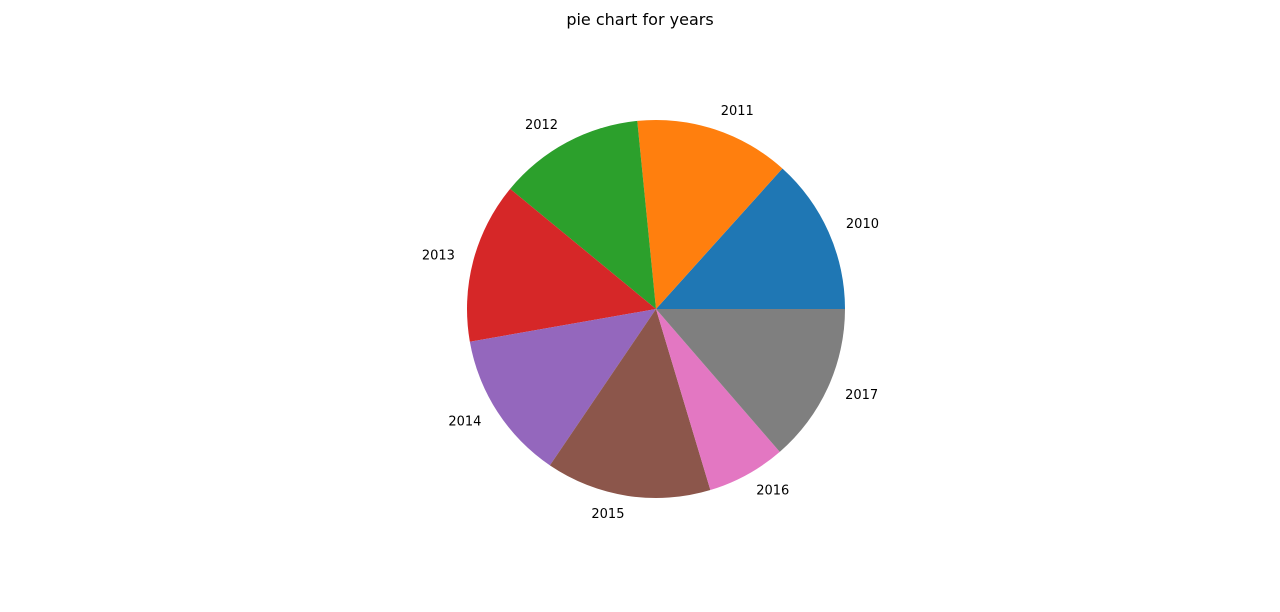 This screenshot has height=612, width=1280. What do you see at coordinates (862, 224) in the screenshot?
I see `pie-label-2010: 2010` at bounding box center [862, 224].